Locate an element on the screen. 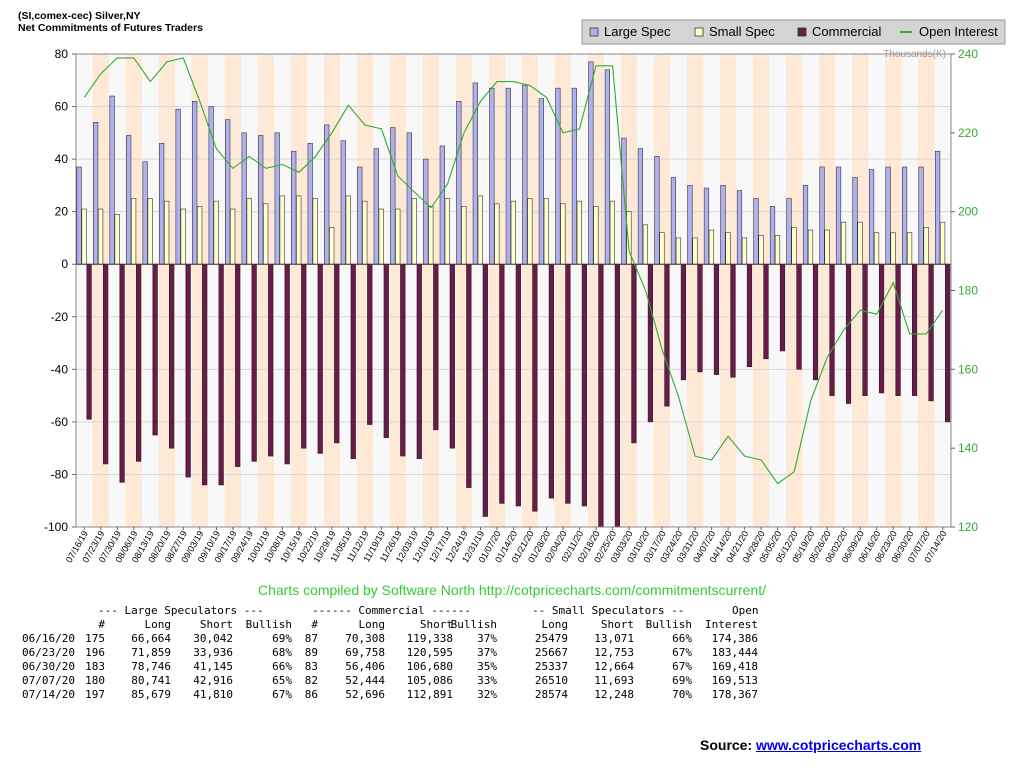 The height and width of the screenshot is (768, 1024). y-tick-label: -80 is located at coordinates (60, 474).